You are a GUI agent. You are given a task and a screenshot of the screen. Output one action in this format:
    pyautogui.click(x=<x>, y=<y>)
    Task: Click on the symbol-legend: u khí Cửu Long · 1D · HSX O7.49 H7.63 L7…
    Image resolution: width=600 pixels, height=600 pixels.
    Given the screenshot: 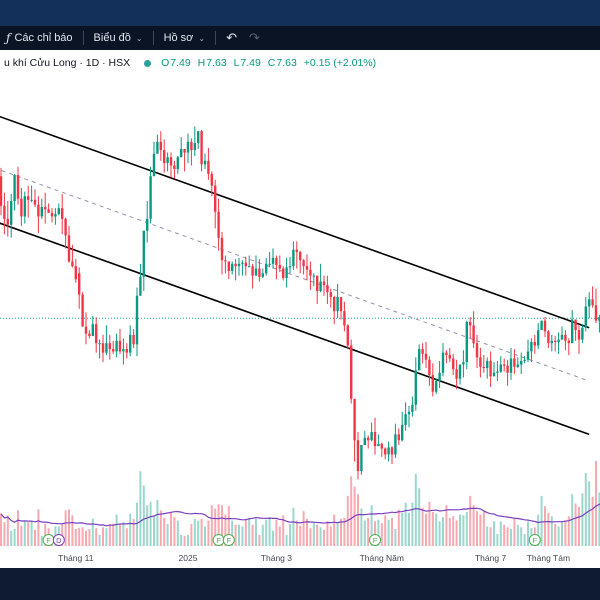 What is the action you would take?
    pyautogui.click(x=190, y=63)
    